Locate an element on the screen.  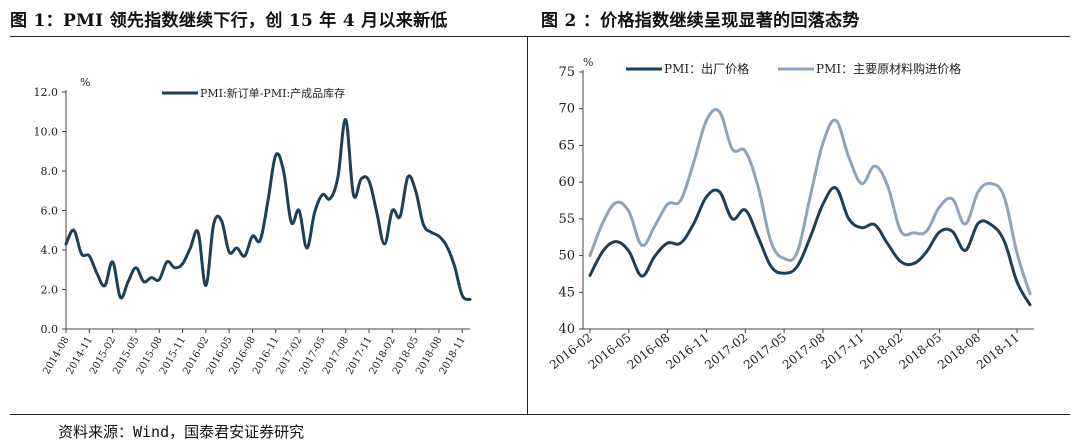
y-tick-label: 50 is located at coordinates (566, 256).